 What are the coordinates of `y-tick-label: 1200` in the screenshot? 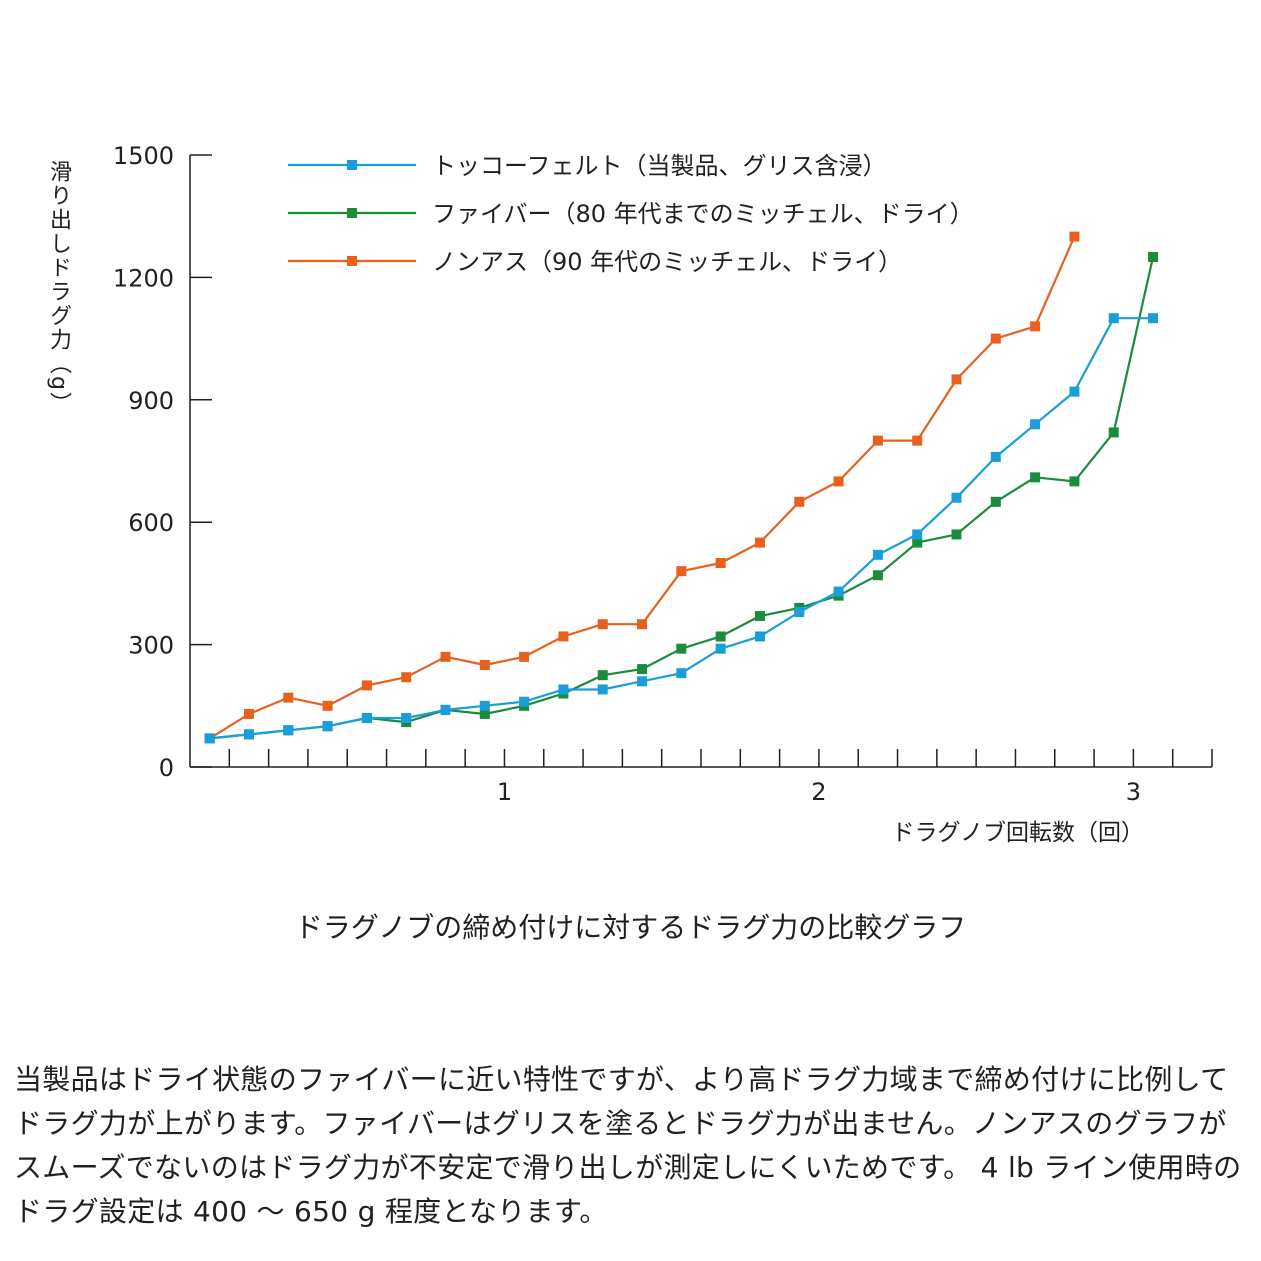 It's located at (143, 278).